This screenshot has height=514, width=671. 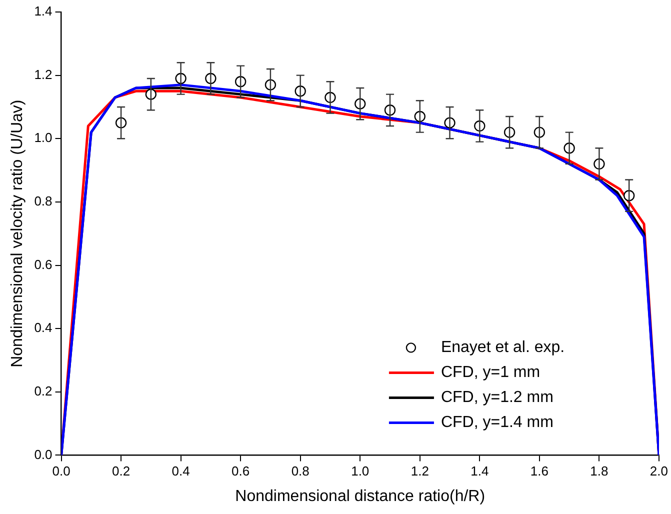 What do you see at coordinates (121, 471) in the screenshot?
I see `x-tick-label: 0.2` at bounding box center [121, 471].